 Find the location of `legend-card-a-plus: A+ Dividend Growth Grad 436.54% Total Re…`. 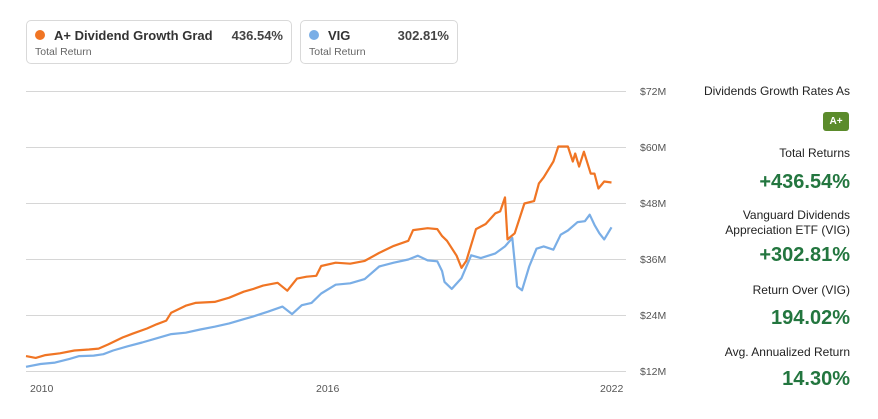

legend-card-a-plus: A+ Dividend Growth Grad 436.54% Total Re… is located at coordinates (159, 42).